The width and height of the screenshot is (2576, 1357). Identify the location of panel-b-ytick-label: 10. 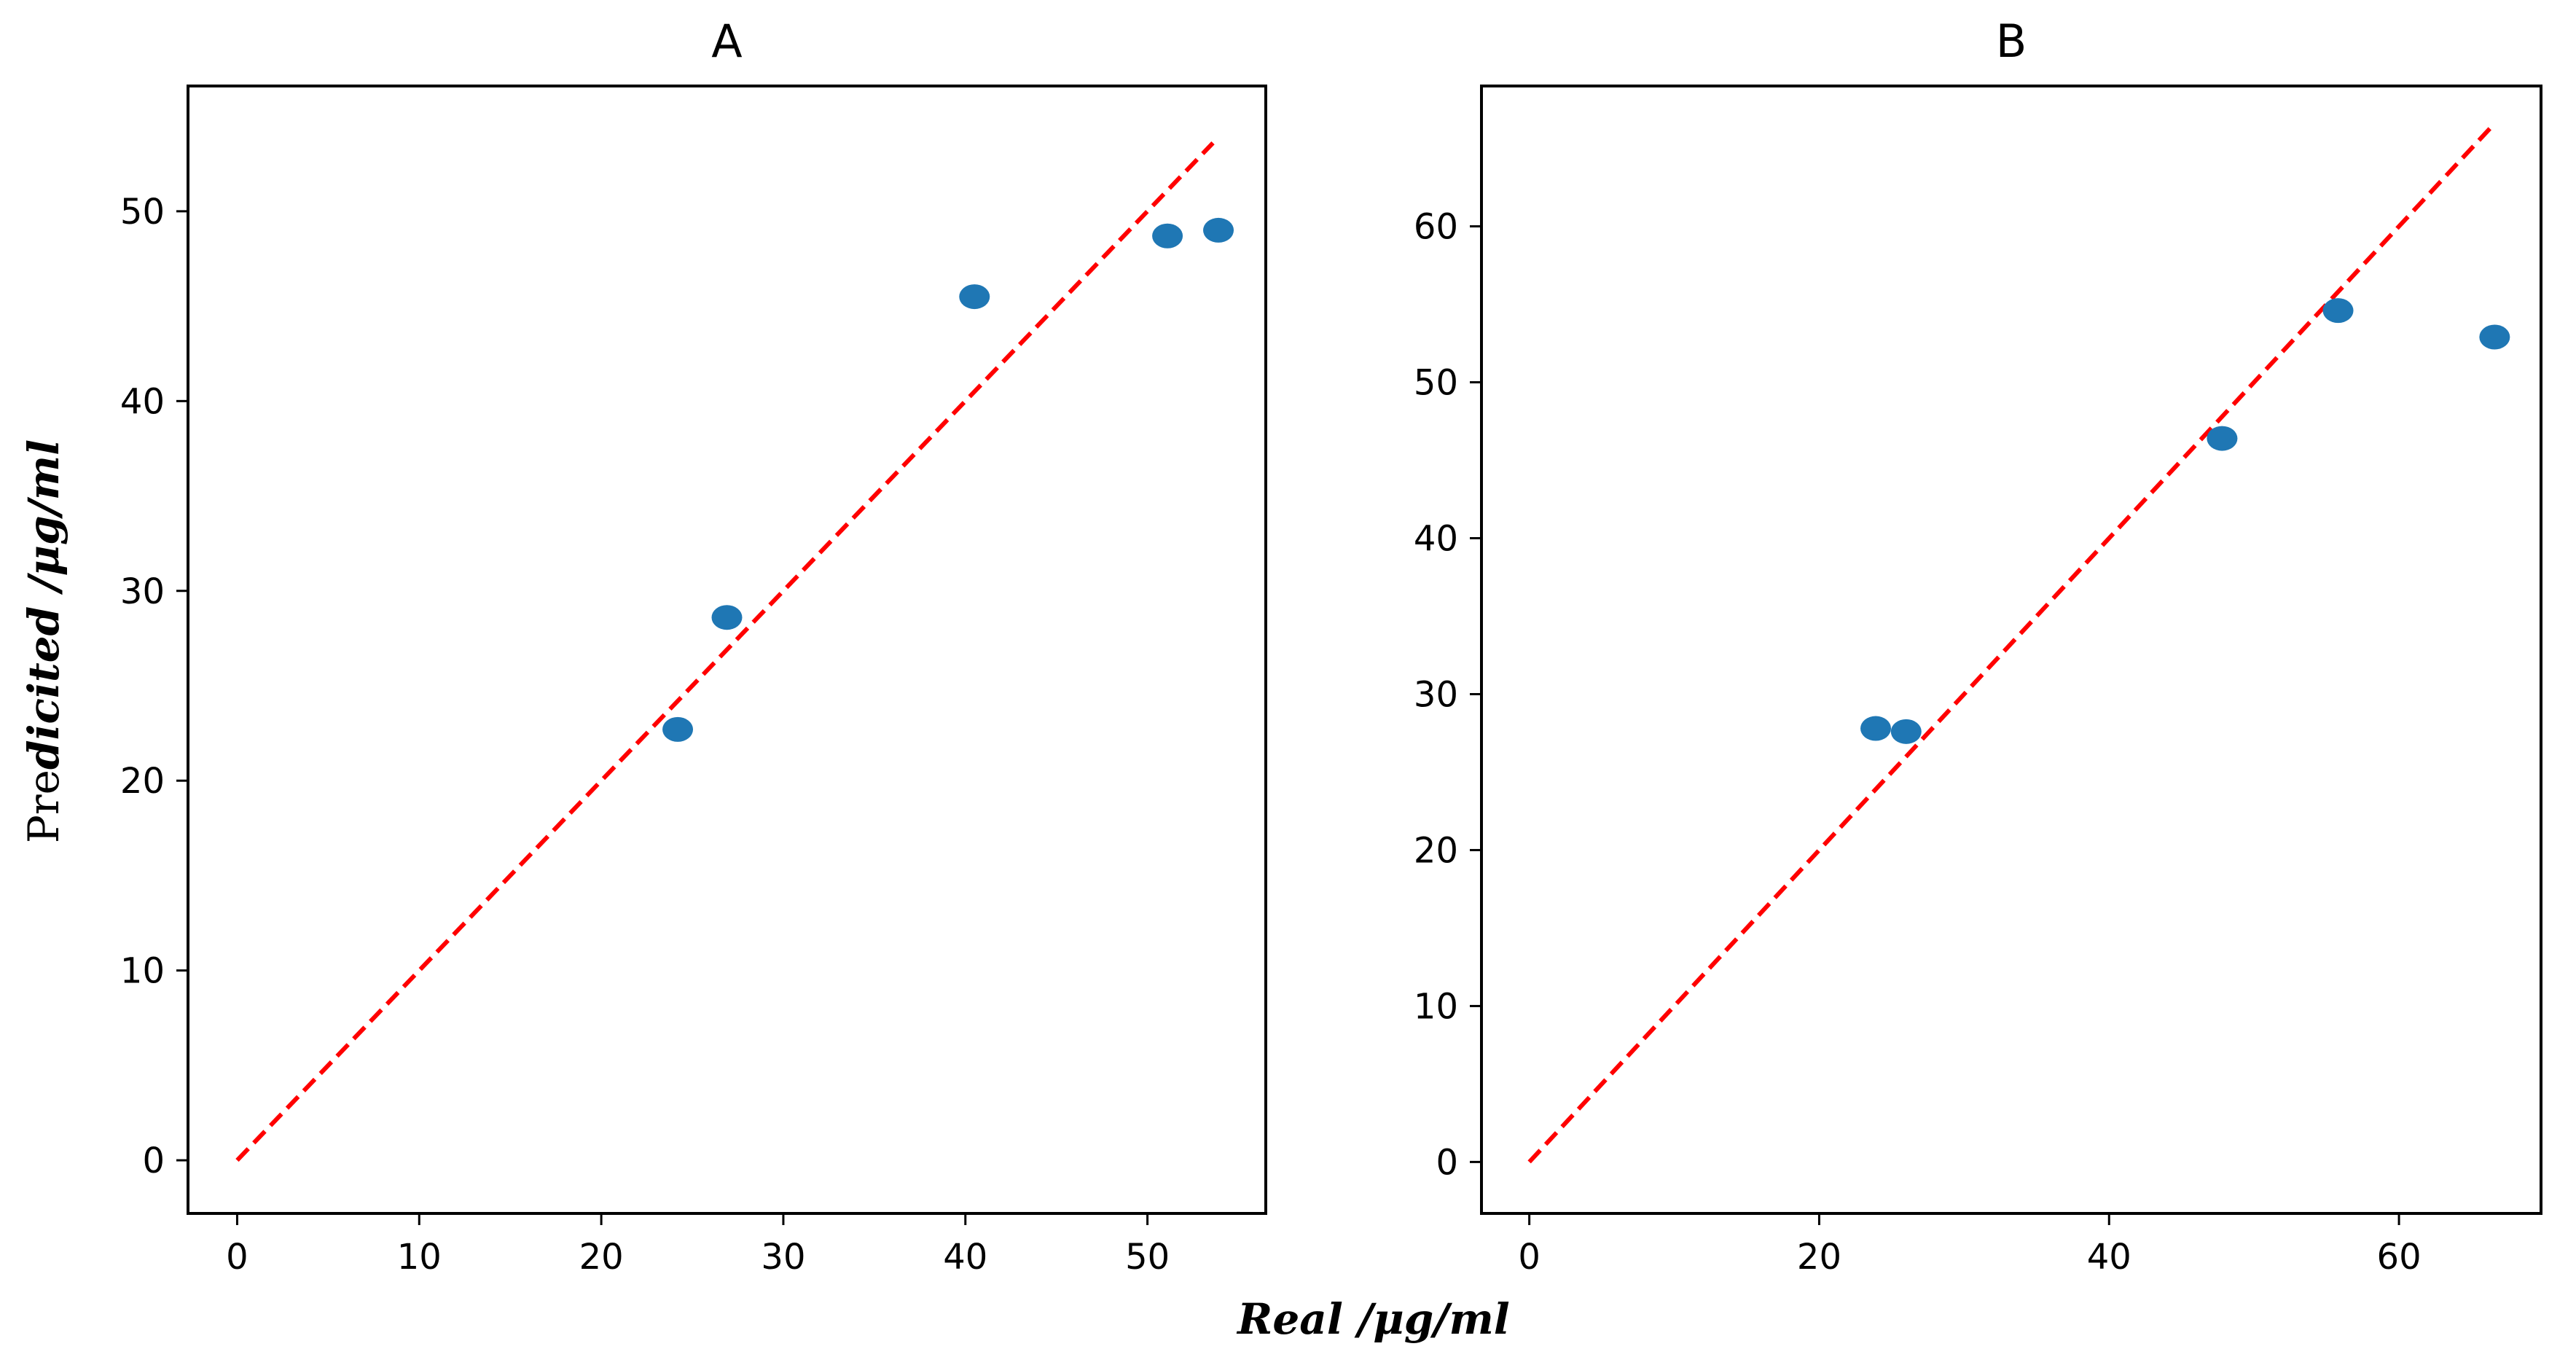
(1436, 1006).